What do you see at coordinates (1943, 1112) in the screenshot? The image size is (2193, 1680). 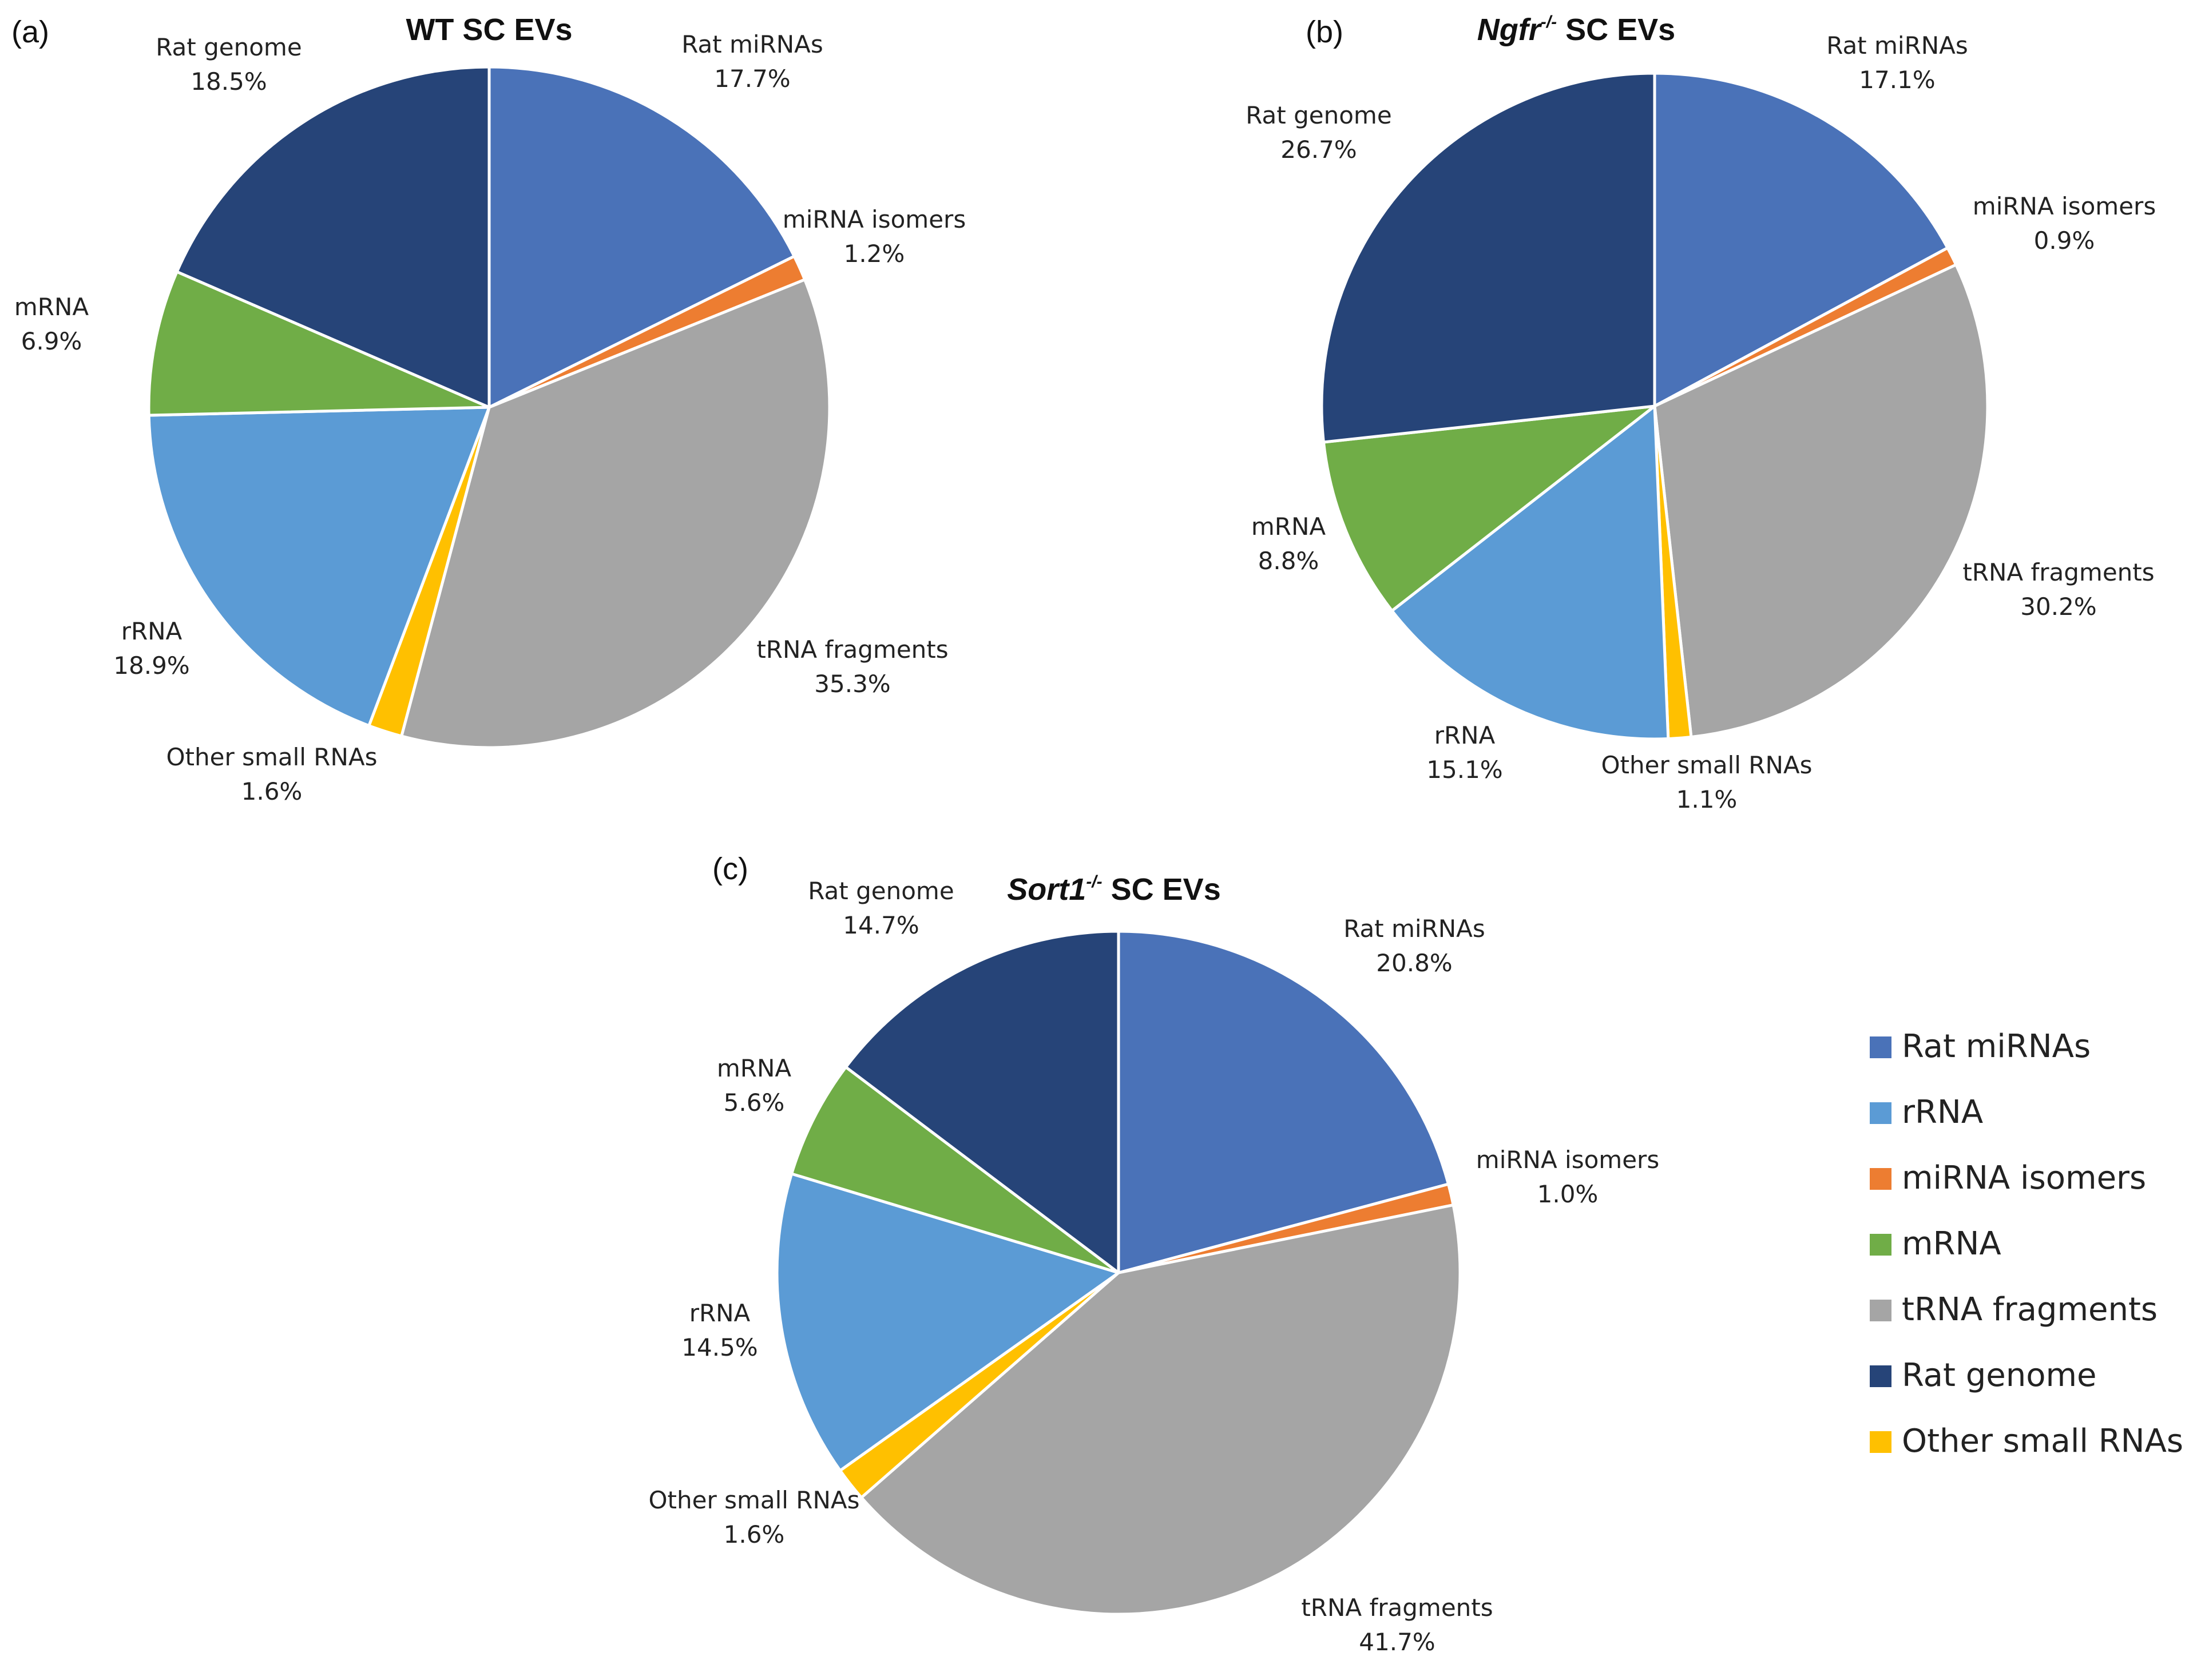 I see `legend-label-rrna: rRNA` at bounding box center [1943, 1112].